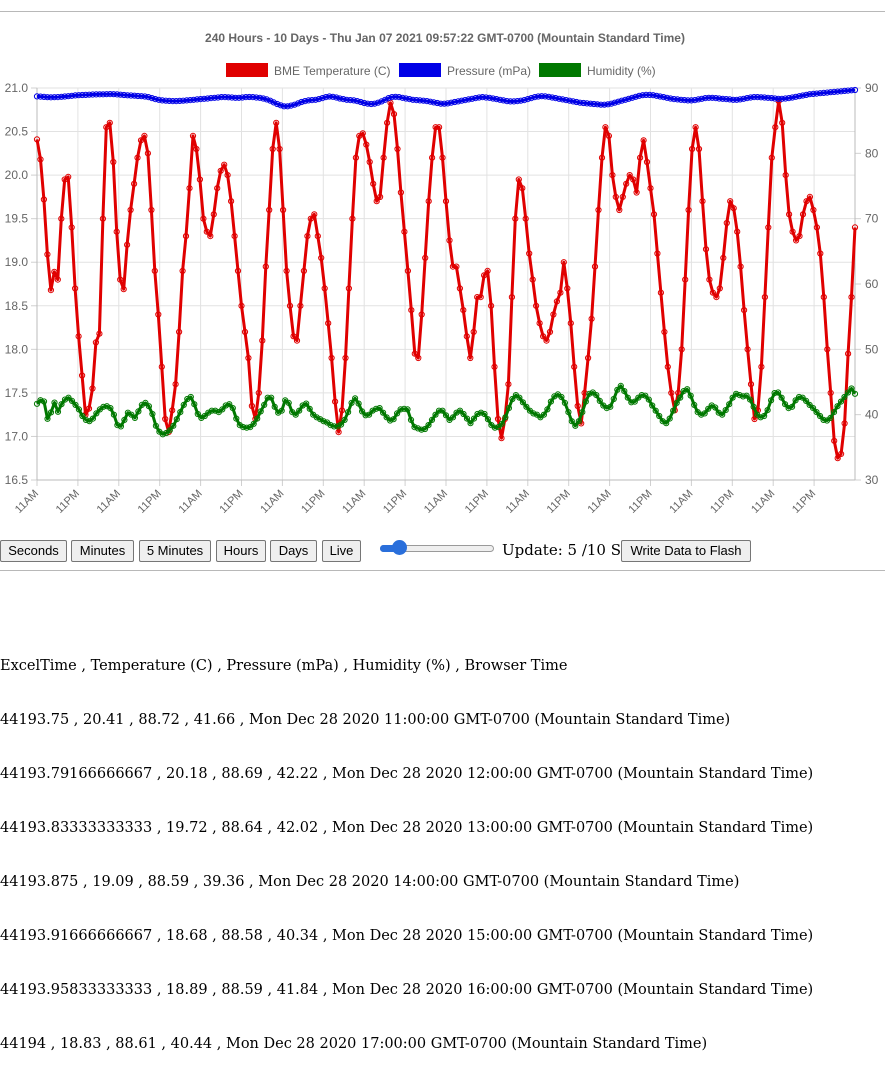  Describe the element at coordinates (872, 284) in the screenshot. I see `y-right-tick-label: 60` at that location.